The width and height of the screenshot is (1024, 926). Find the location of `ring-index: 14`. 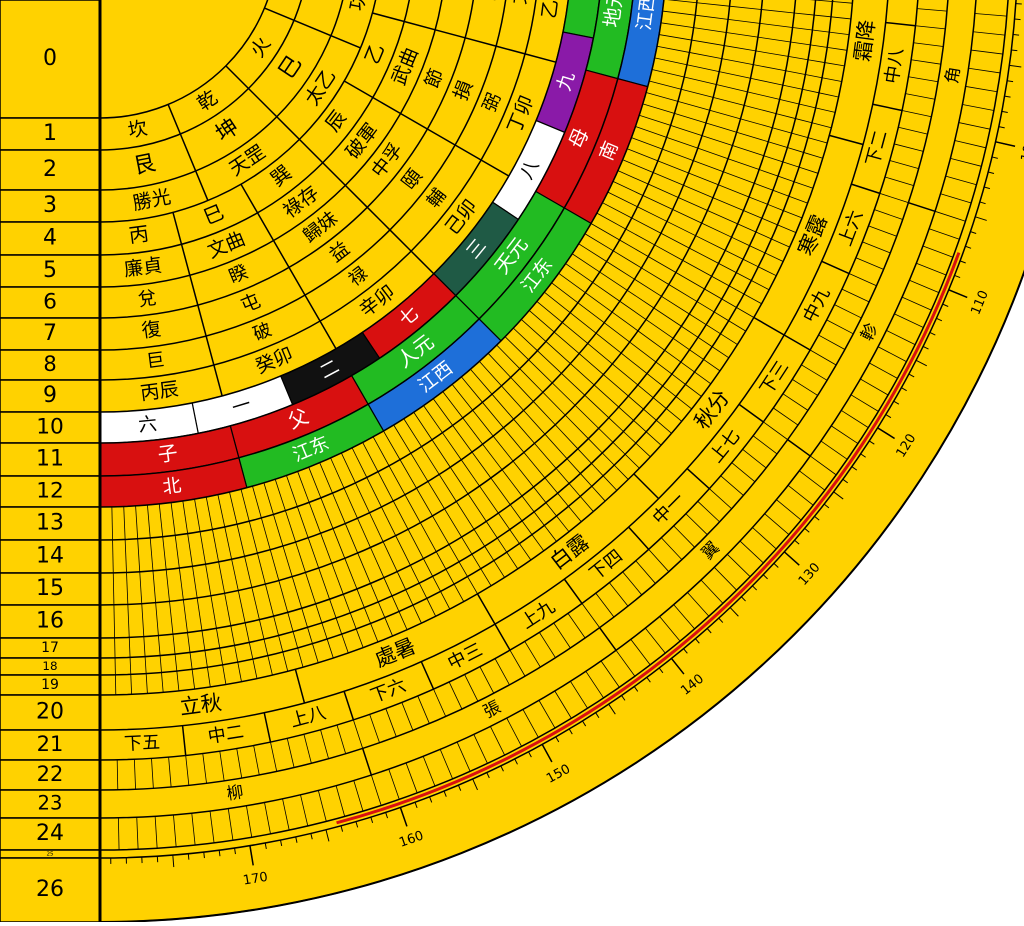

ring-index: 14 is located at coordinates (50, 556).